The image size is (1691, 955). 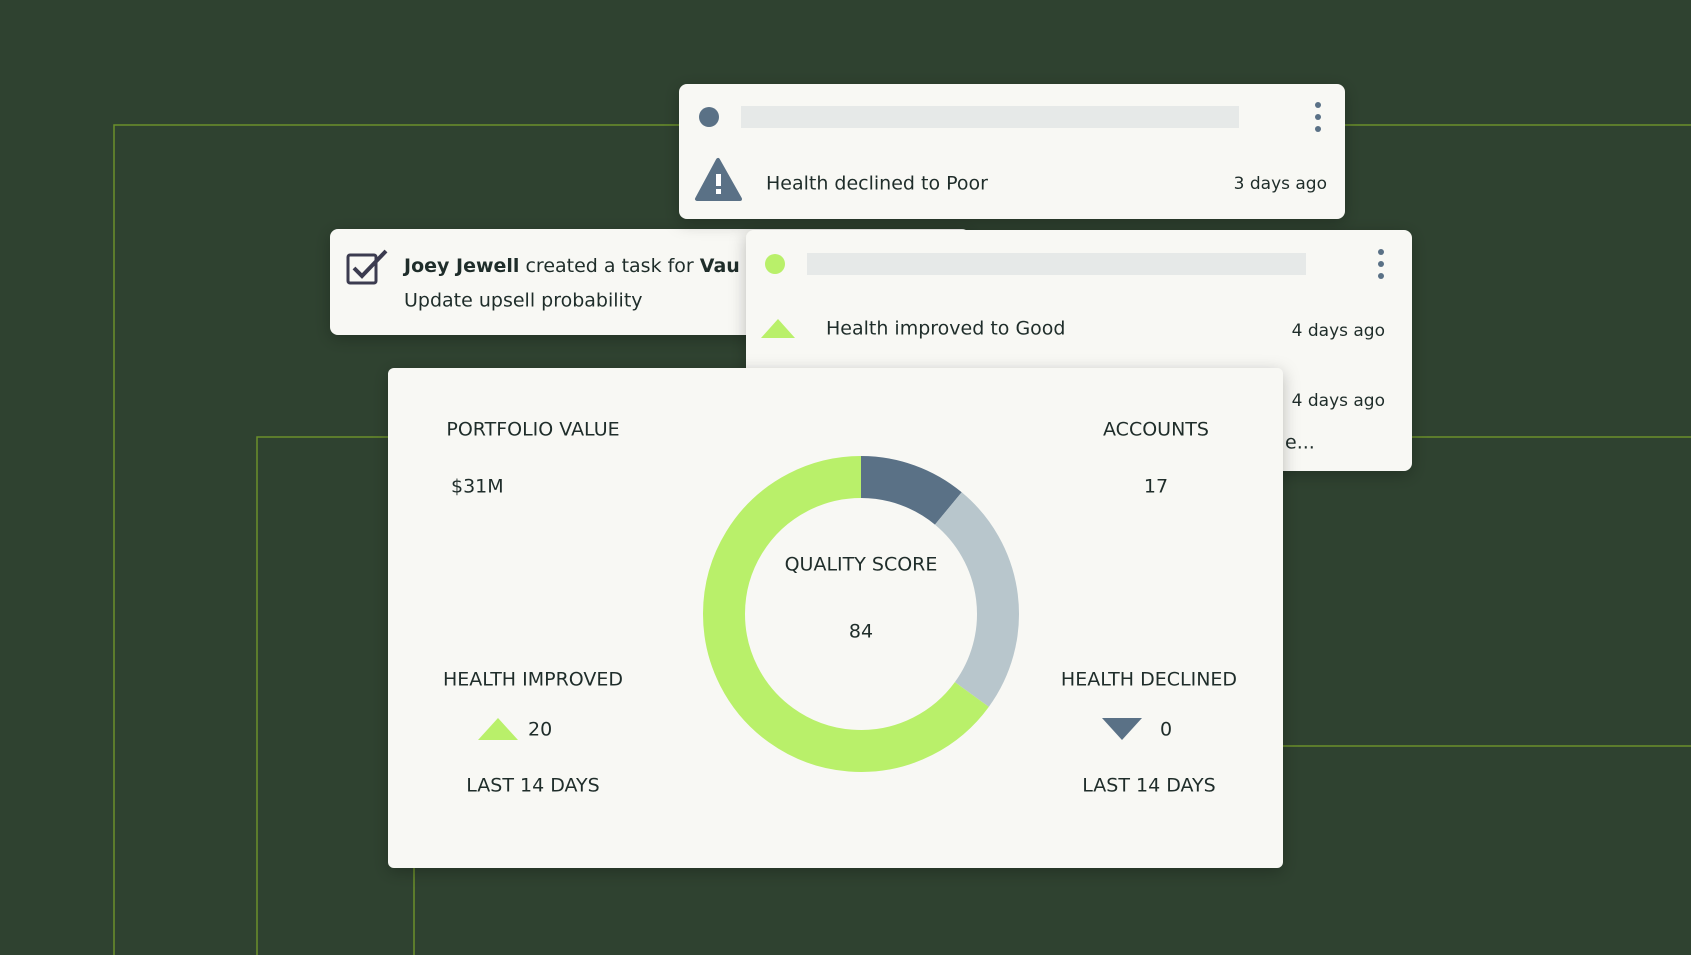 What do you see at coordinates (1012, 151) in the screenshot?
I see `alert-card: Health declined to Poor 3 days ago` at bounding box center [1012, 151].